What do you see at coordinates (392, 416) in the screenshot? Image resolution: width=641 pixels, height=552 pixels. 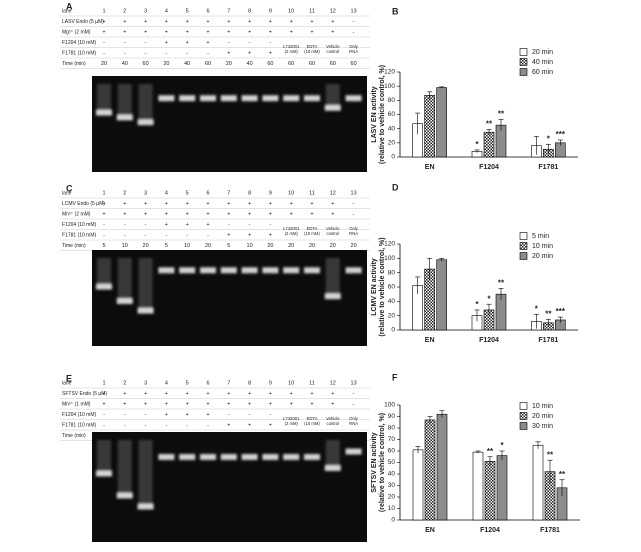 I see `y-tick-label: 90` at bounding box center [392, 416].